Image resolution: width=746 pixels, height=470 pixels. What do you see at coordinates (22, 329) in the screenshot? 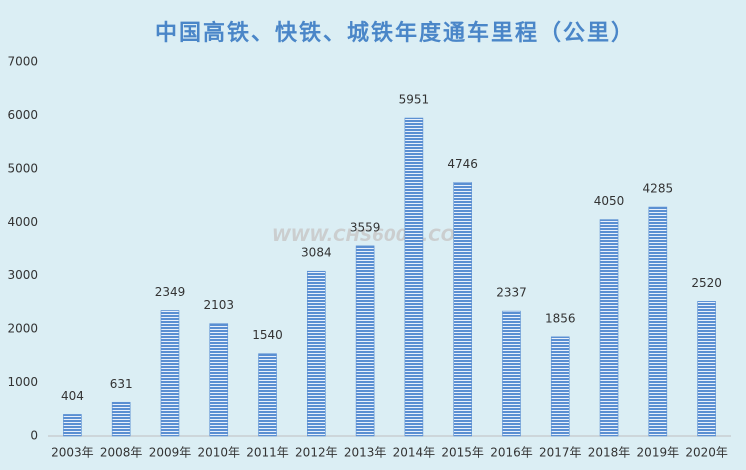
I see `y-tick-label: 2000` at bounding box center [22, 329].